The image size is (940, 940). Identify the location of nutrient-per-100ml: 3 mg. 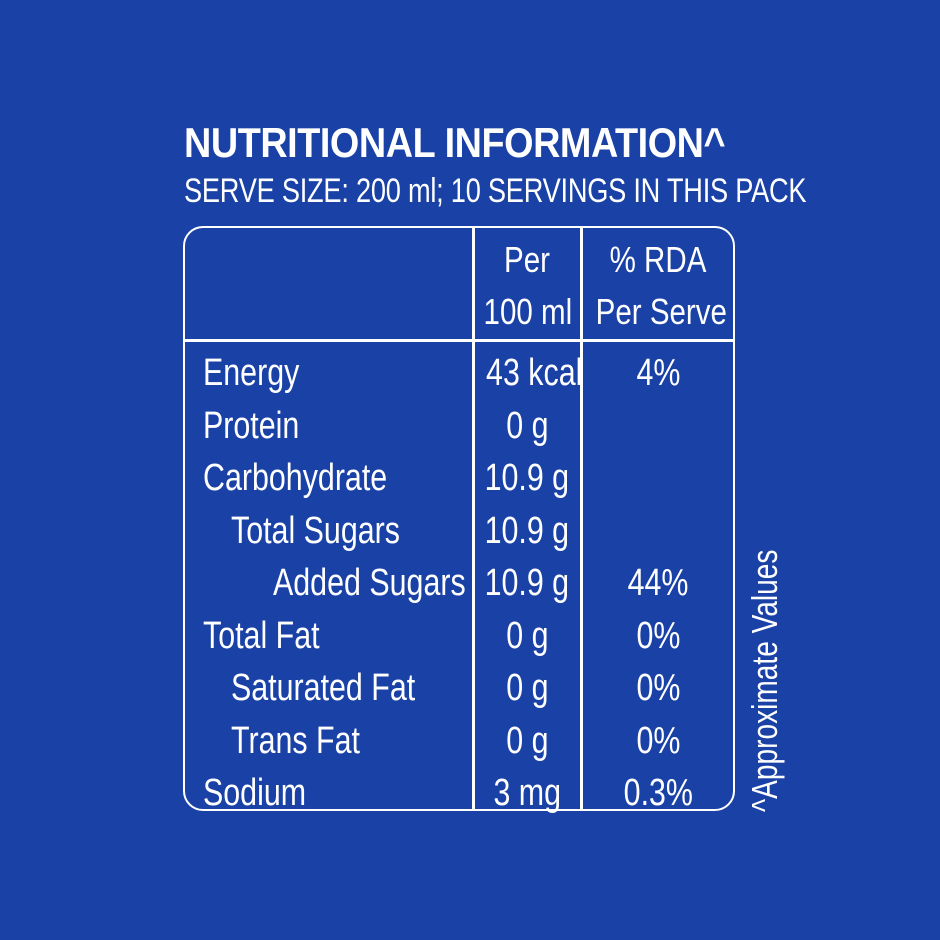
(527, 793).